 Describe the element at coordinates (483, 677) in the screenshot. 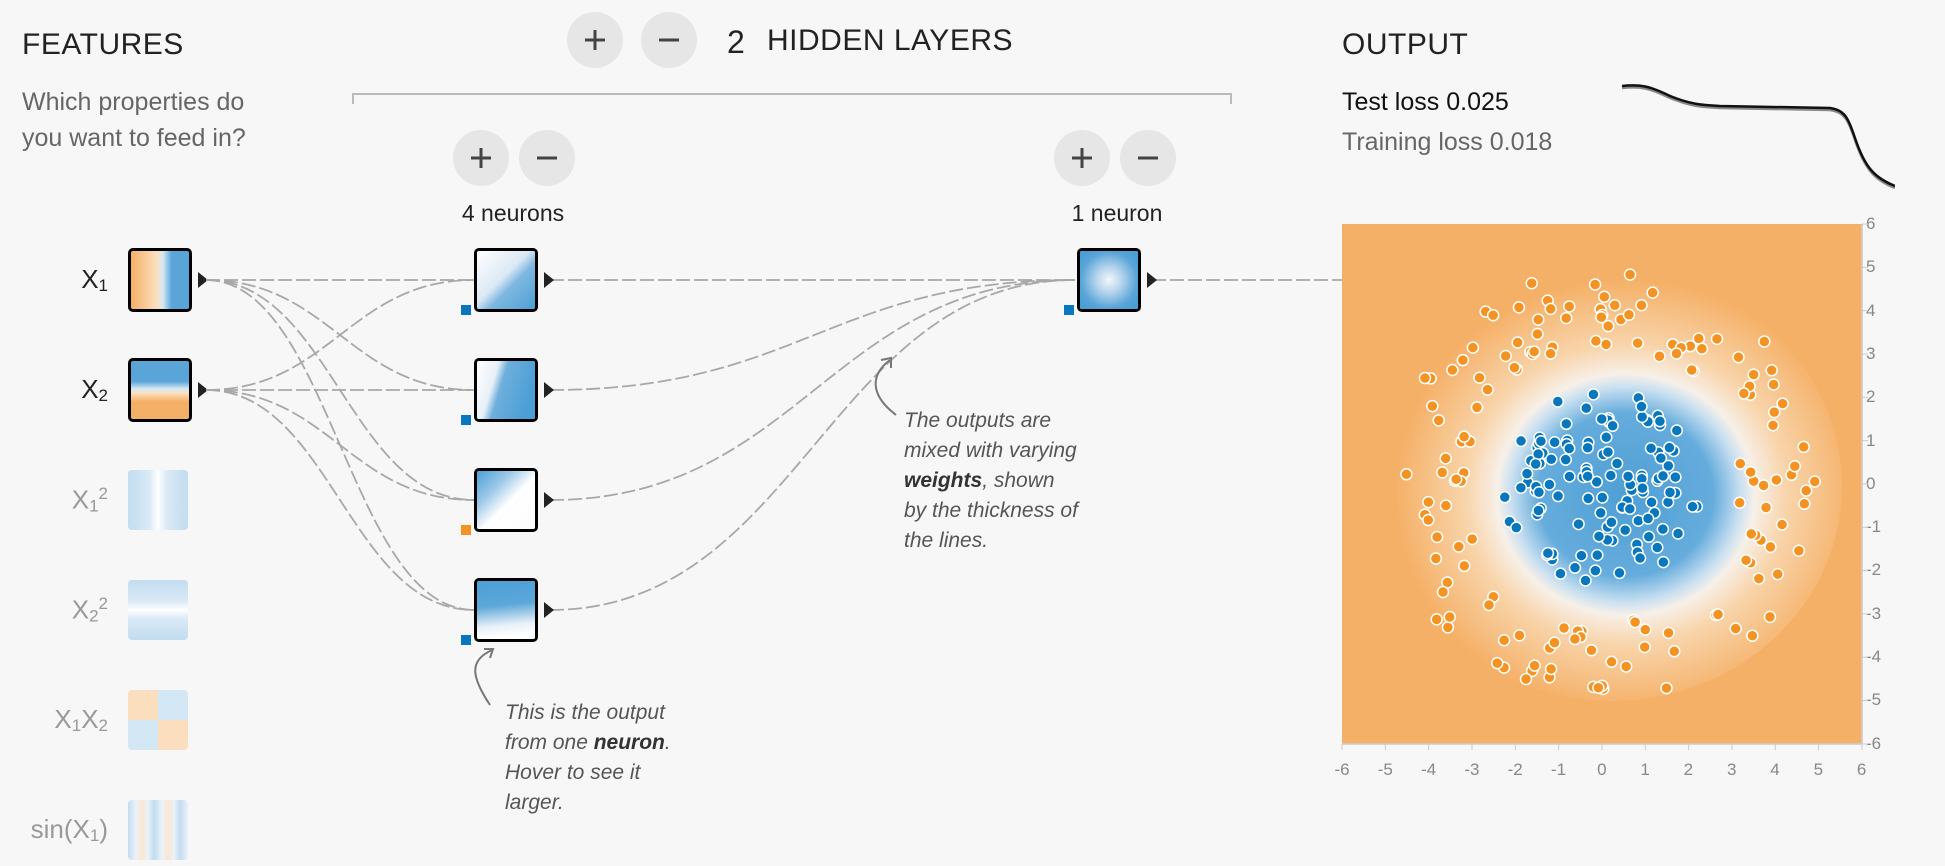

I see `annotation-arrow` at that location.